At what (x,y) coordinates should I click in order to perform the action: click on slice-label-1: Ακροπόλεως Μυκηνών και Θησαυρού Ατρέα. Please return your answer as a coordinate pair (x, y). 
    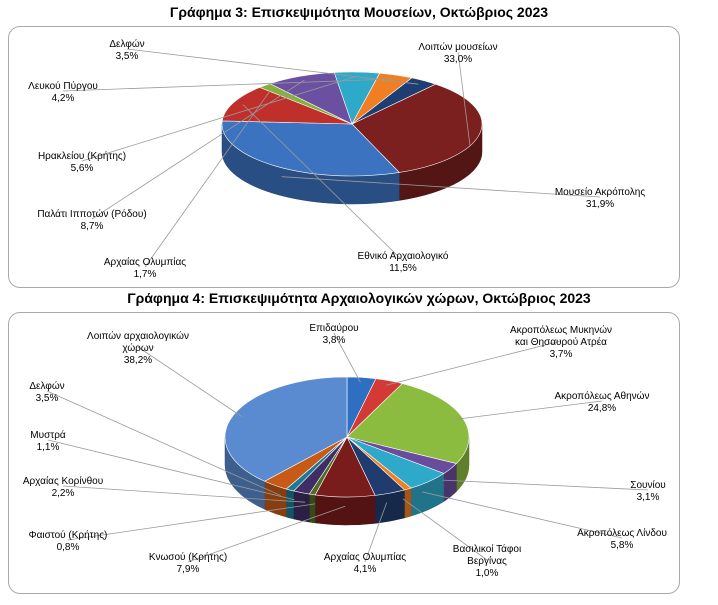
    Looking at the image, I should click on (561, 336).